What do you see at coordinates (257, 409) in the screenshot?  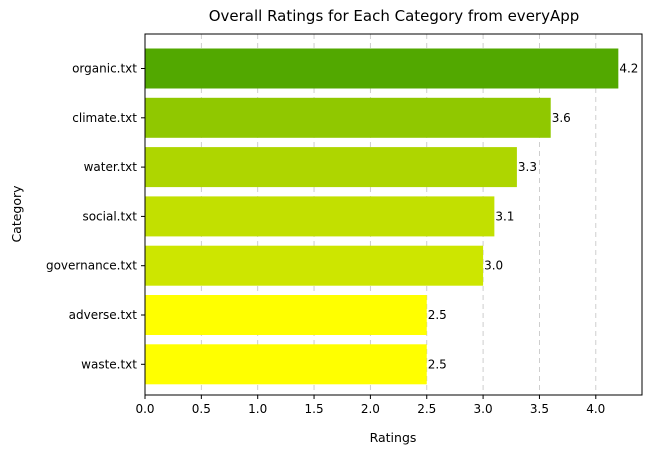 I see `x-tick-label: 1.0` at bounding box center [257, 409].